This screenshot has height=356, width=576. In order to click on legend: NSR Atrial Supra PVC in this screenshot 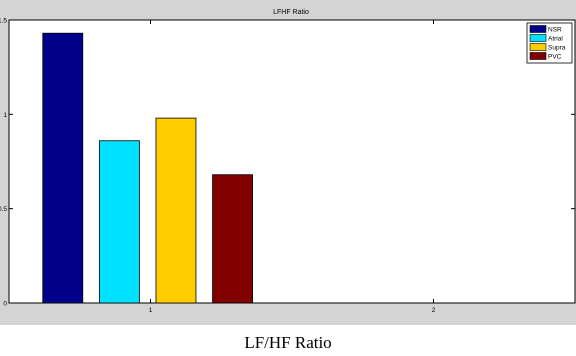, I will do `click(549, 43)`.